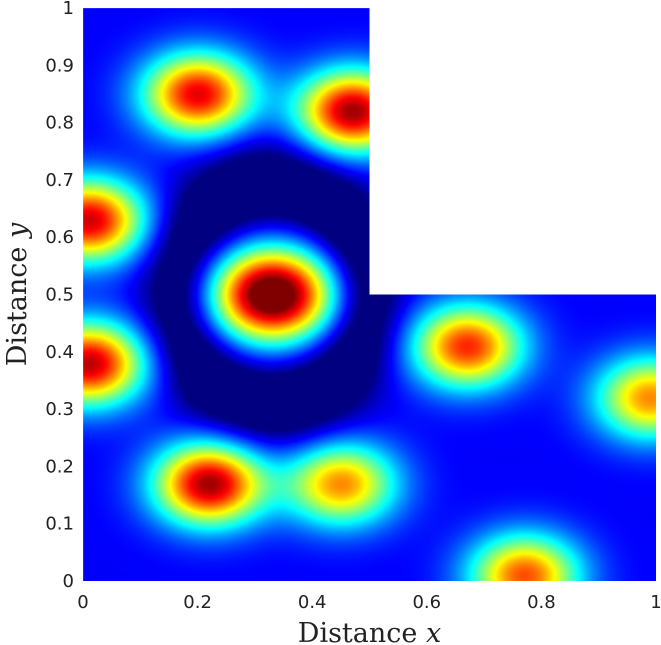 Image resolution: width=661 pixels, height=645 pixels. I want to click on y-tick-label: 0, so click(68, 581).